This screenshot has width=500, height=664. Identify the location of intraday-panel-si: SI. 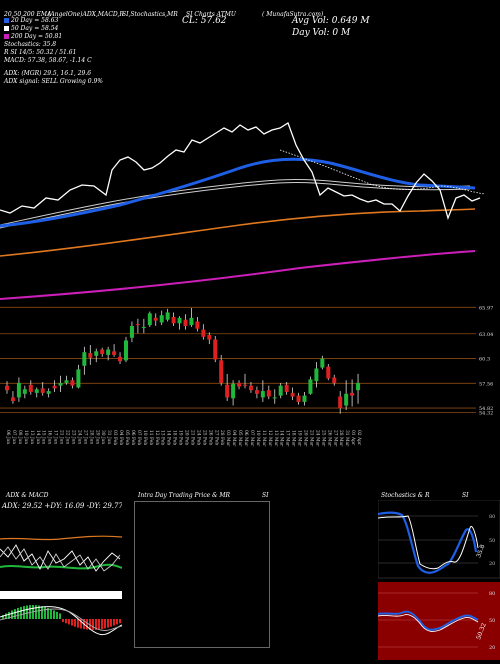
(265, 495).